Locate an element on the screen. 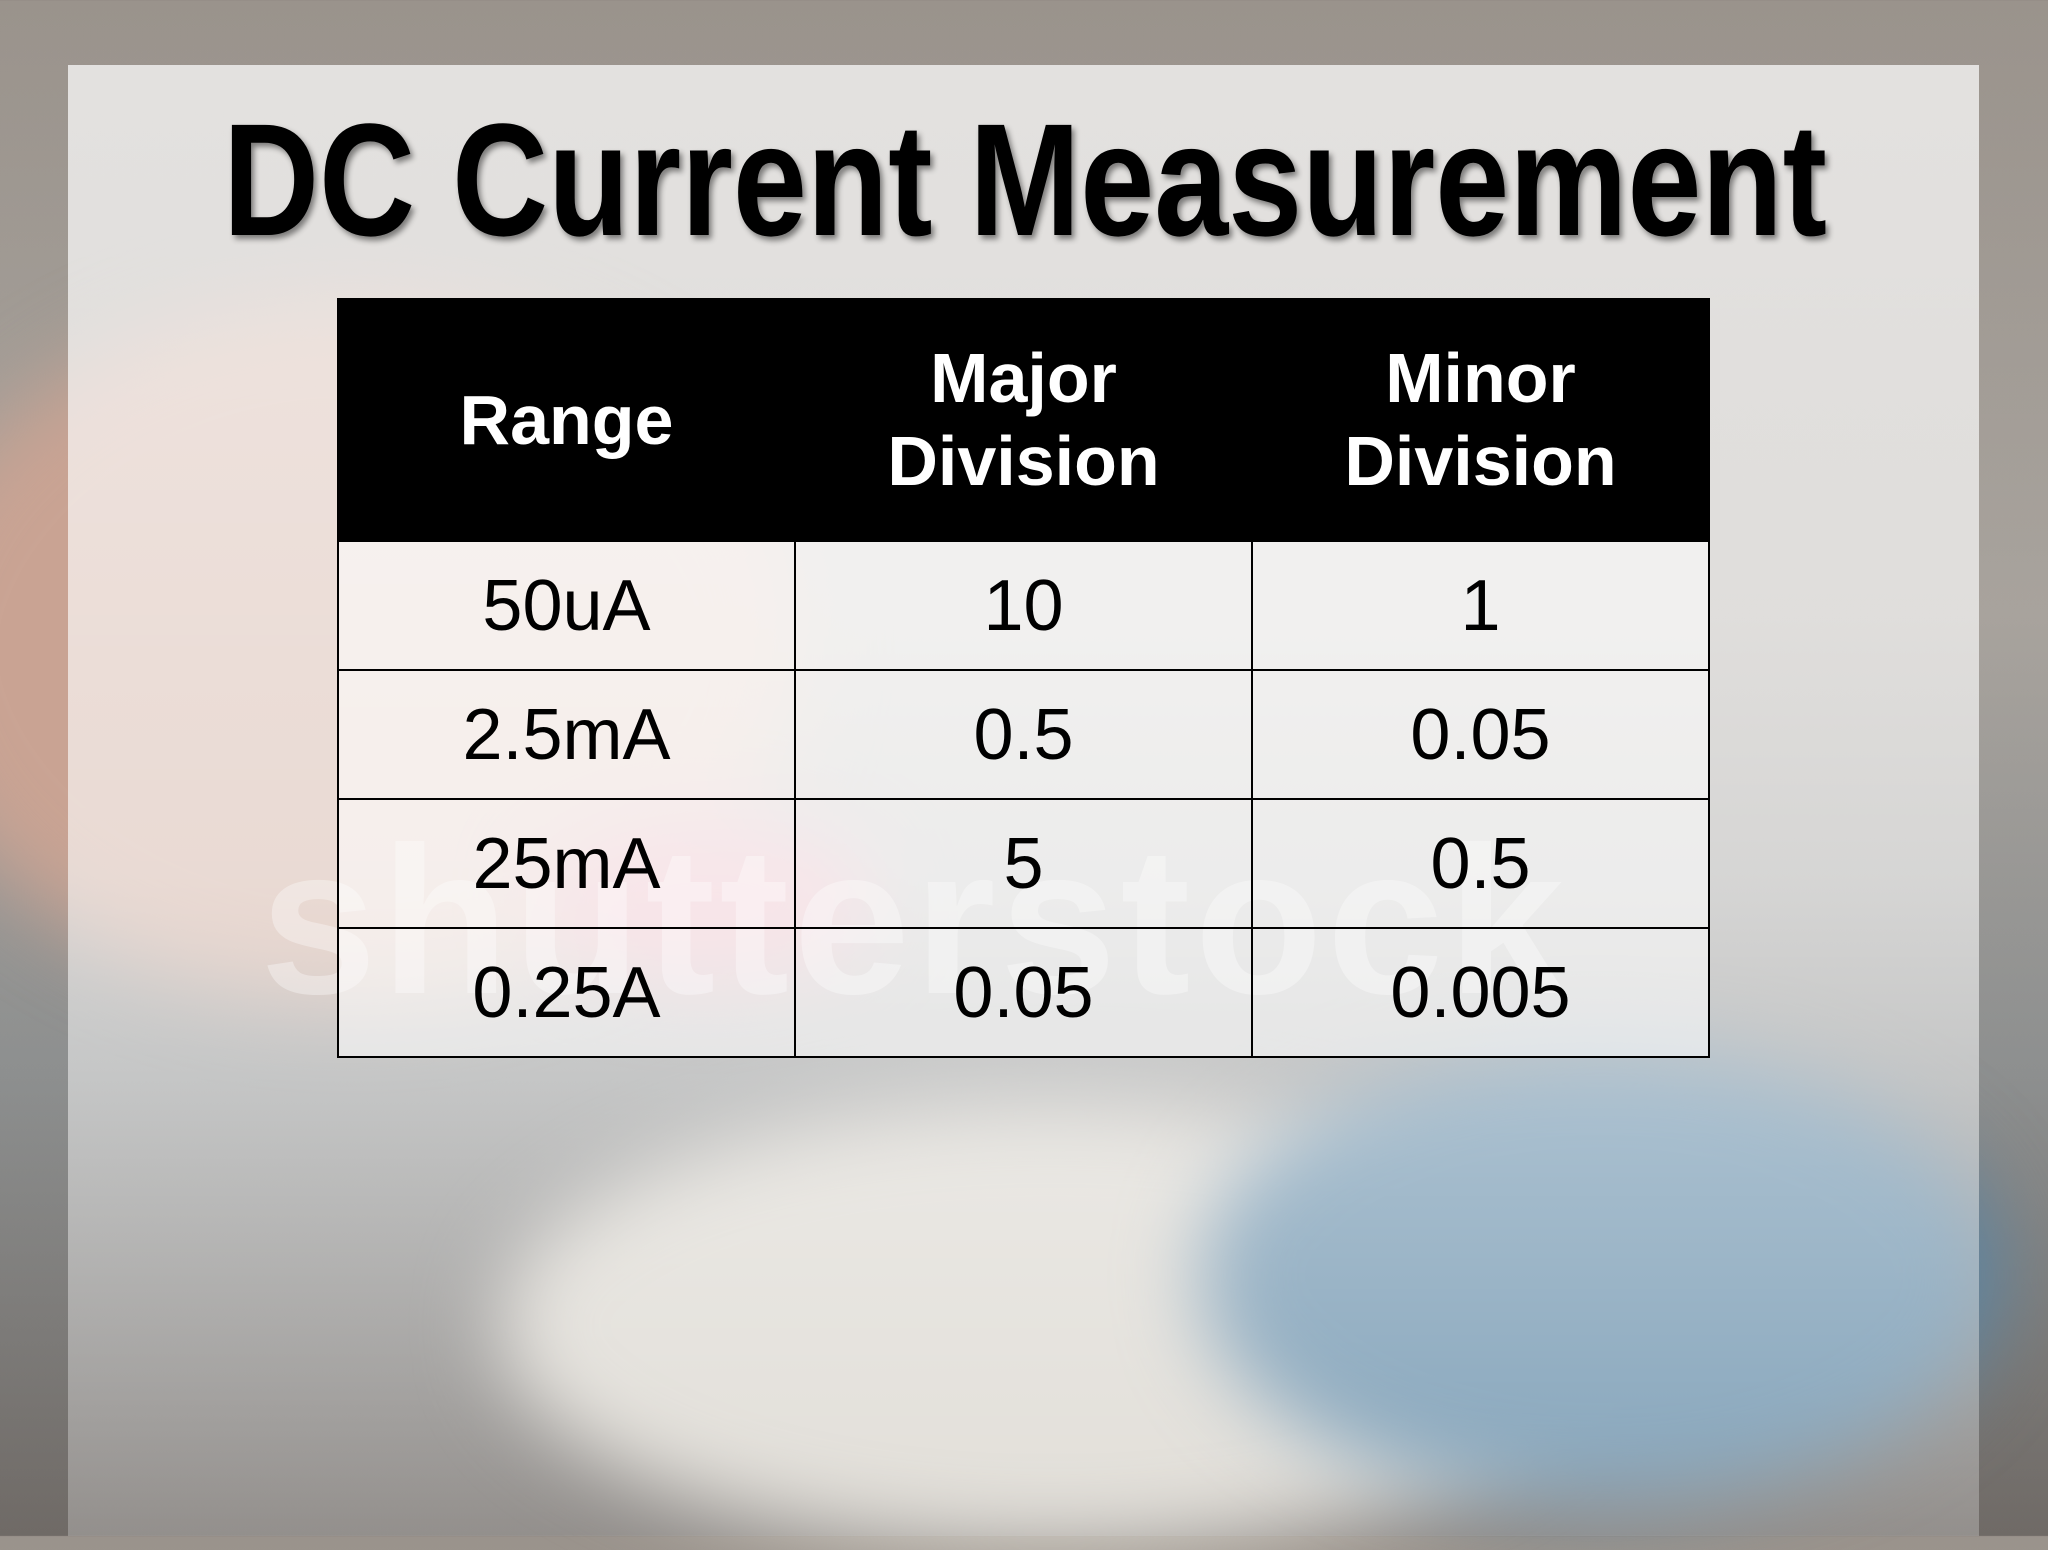  title-box: DC Current Measurement is located at coordinates (1025, 184).